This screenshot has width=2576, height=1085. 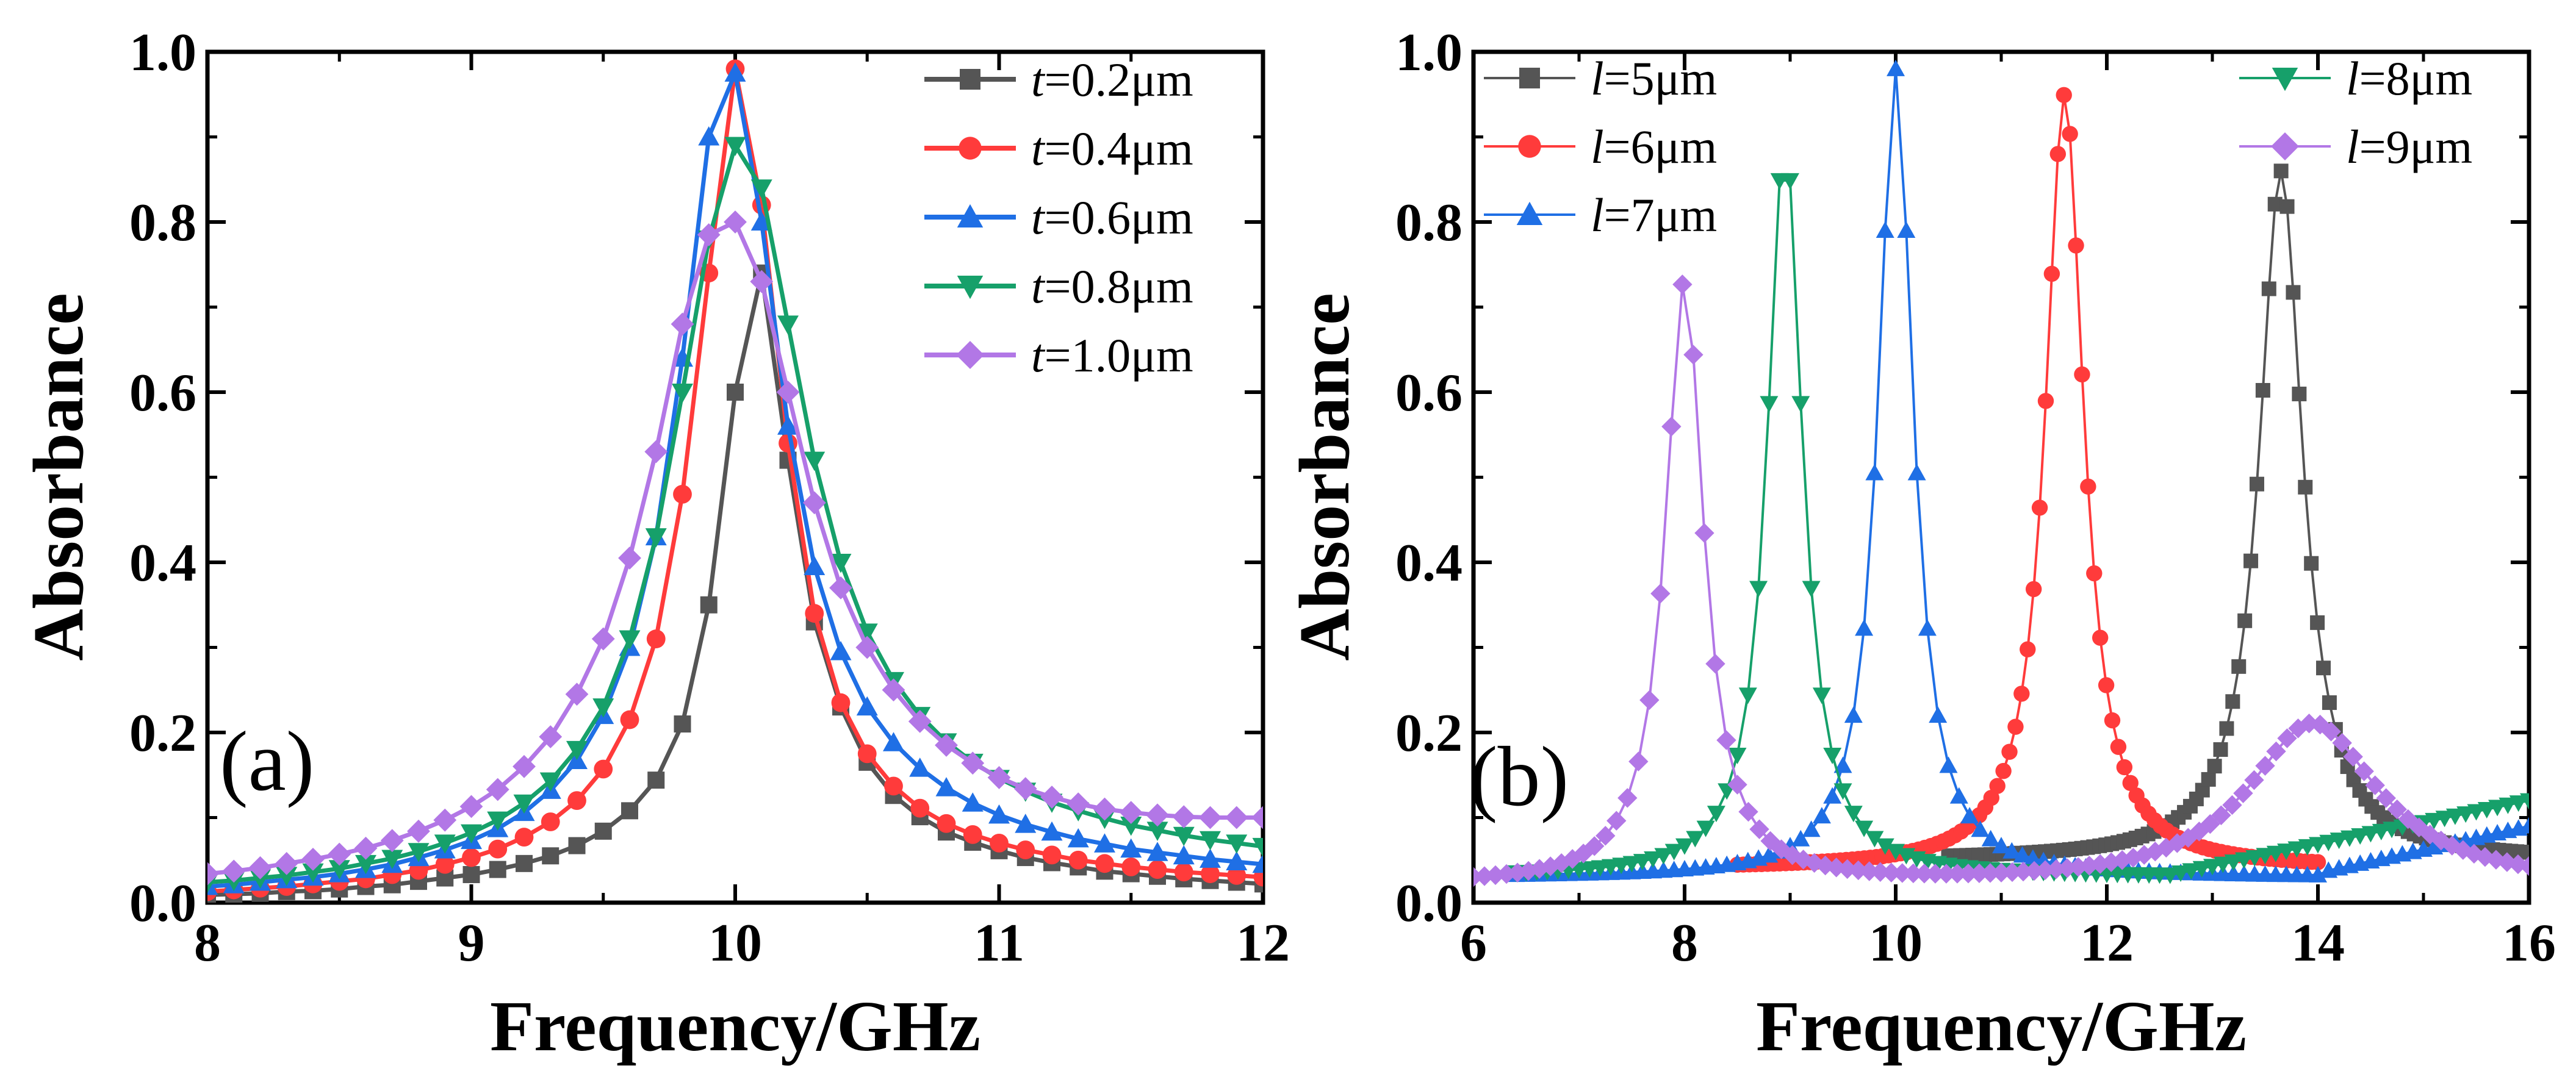 What do you see at coordinates (1058, 355) in the screenshot?
I see `legend-entry-5: t=1.0μm` at bounding box center [1058, 355].